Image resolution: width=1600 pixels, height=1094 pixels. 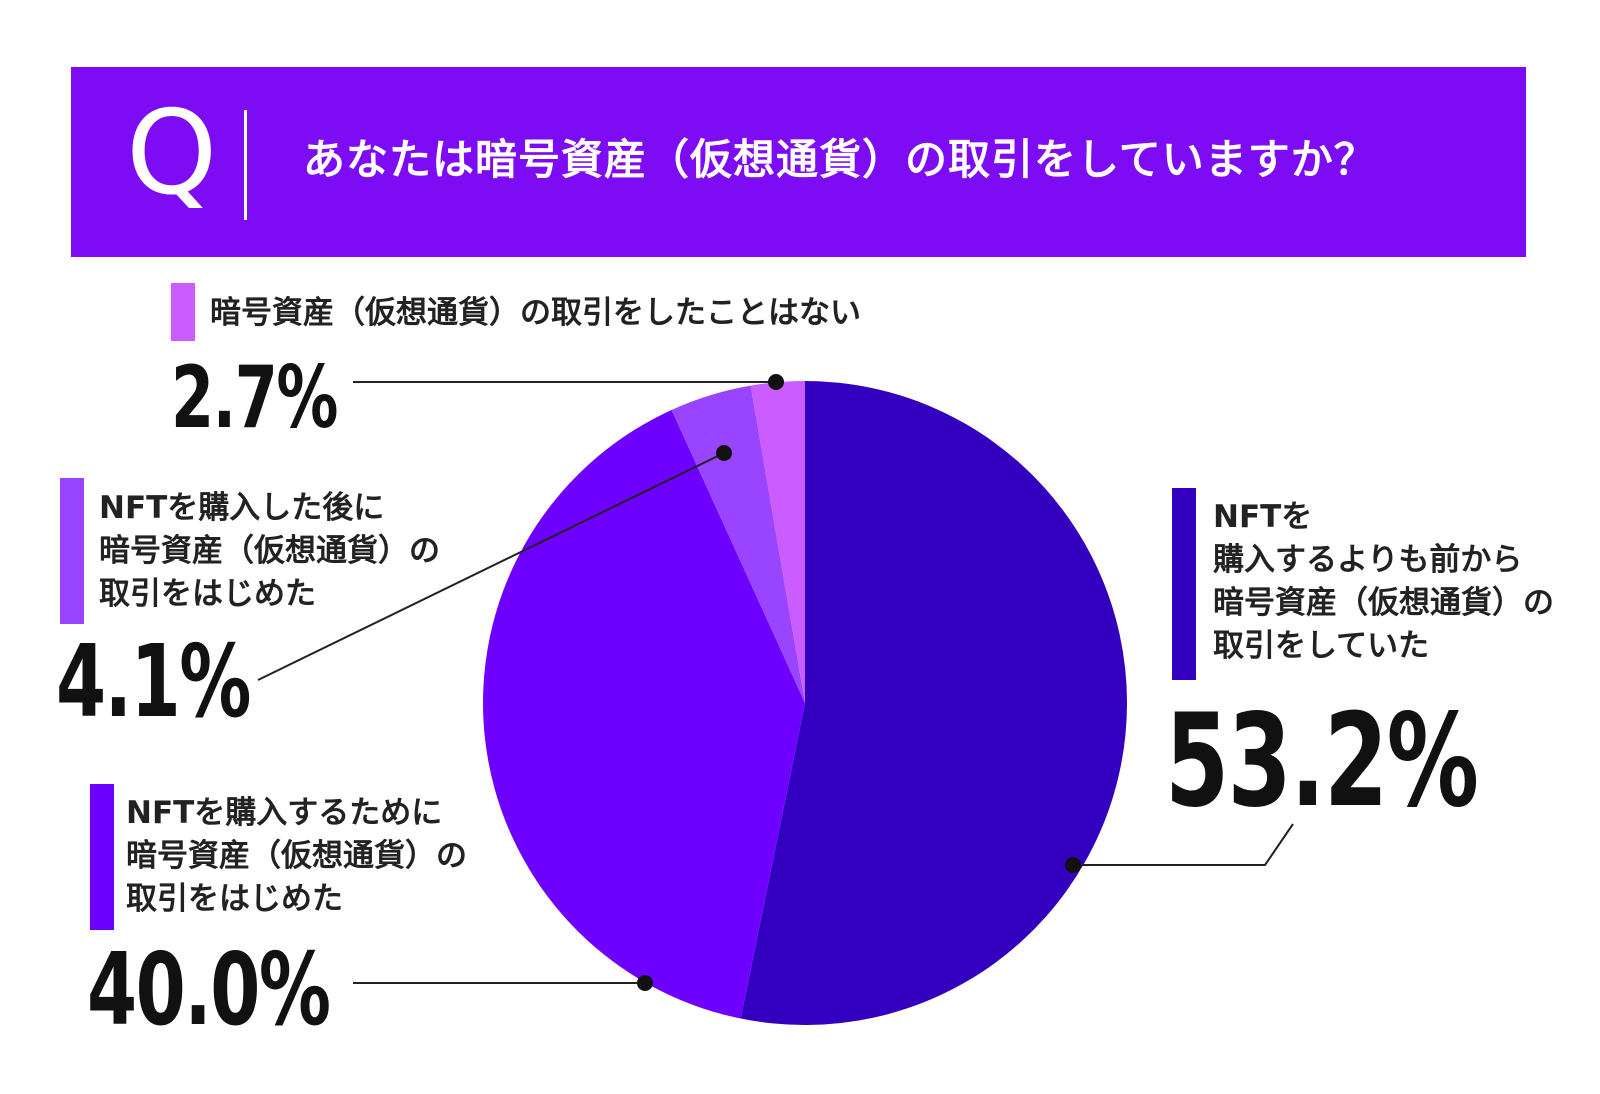 I want to click on legend-label-53: NFTを 購入するよりも前から 暗号資産（仮想通貨）の 取引をしていた, so click(x=1383, y=581).